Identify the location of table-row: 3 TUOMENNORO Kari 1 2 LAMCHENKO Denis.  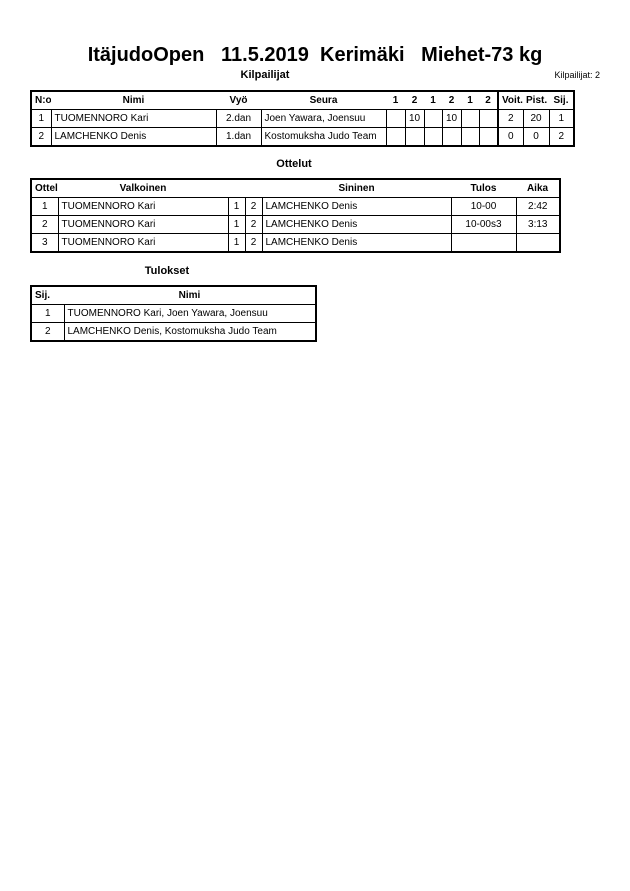
(295, 243).